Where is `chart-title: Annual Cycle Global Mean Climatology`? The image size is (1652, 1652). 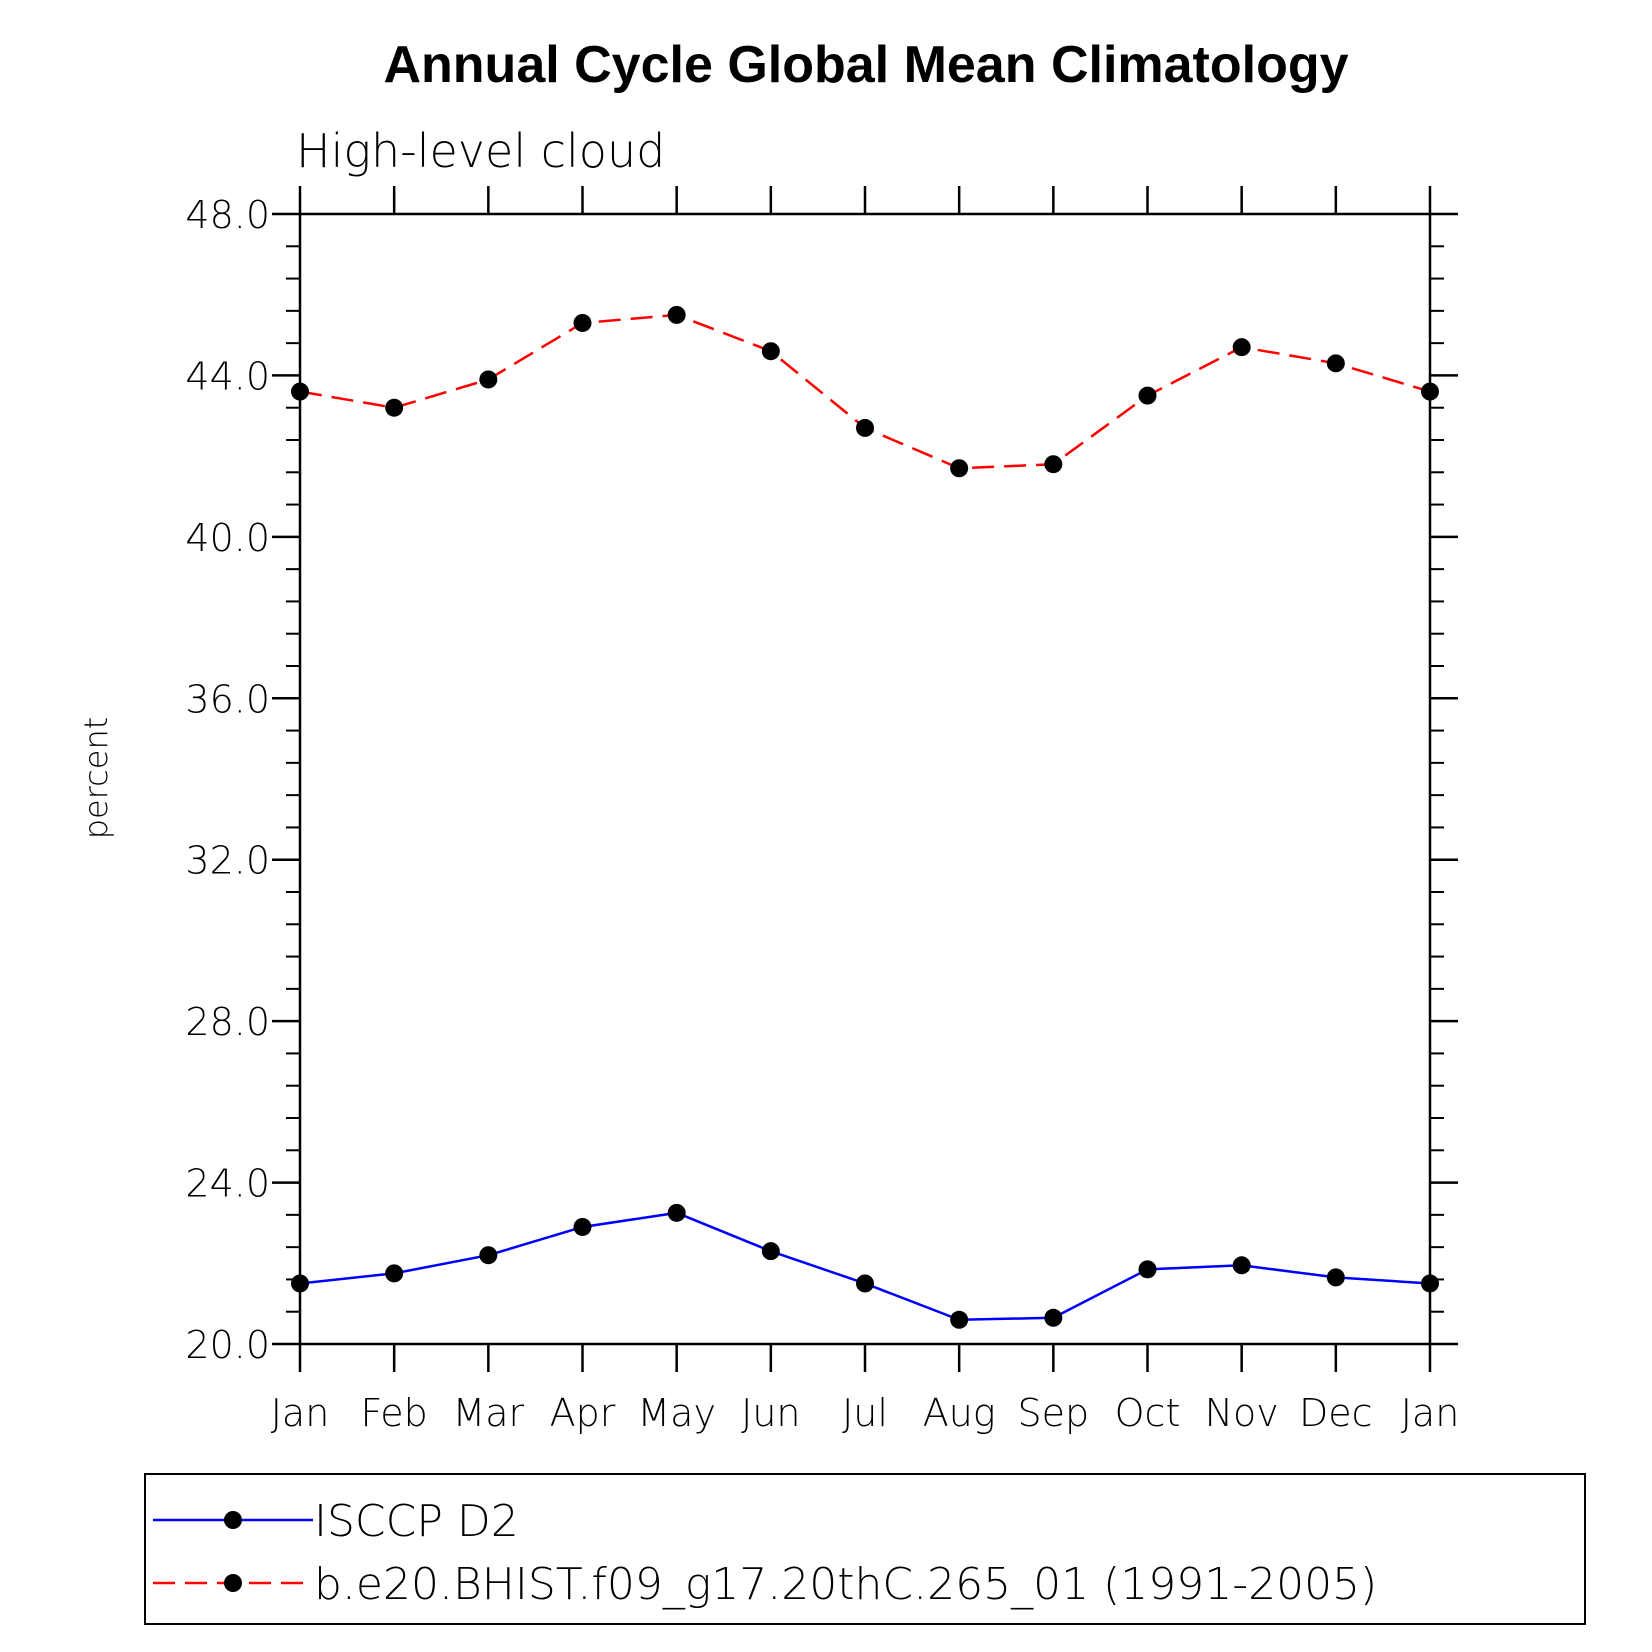 chart-title: Annual Cycle Global Mean Climatology is located at coordinates (865, 65).